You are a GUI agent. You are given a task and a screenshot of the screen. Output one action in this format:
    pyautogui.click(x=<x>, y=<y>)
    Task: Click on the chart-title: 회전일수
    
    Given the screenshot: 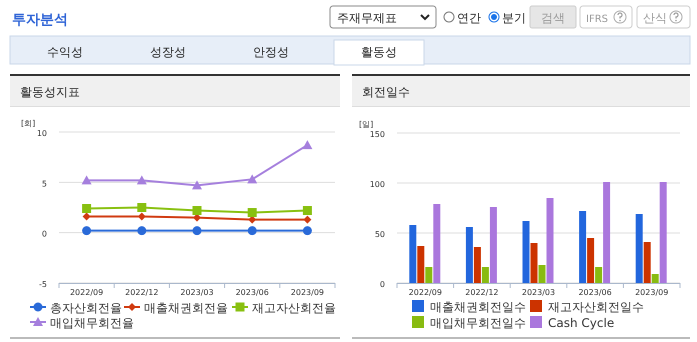 What is the action you would take?
    pyautogui.click(x=386, y=92)
    